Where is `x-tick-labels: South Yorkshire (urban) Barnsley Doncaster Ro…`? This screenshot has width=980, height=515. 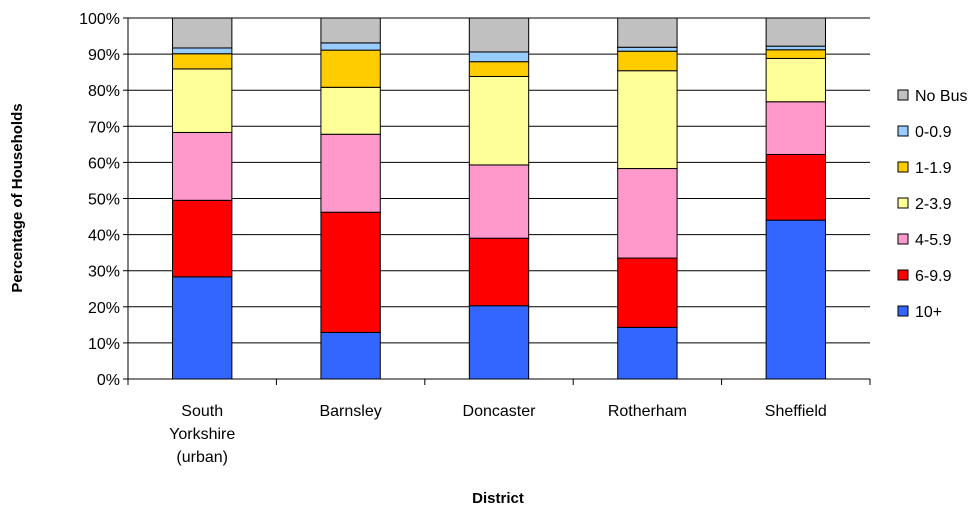 x-tick-labels: South Yorkshire (urban) Barnsley Doncaster Ro… is located at coordinates (498, 434).